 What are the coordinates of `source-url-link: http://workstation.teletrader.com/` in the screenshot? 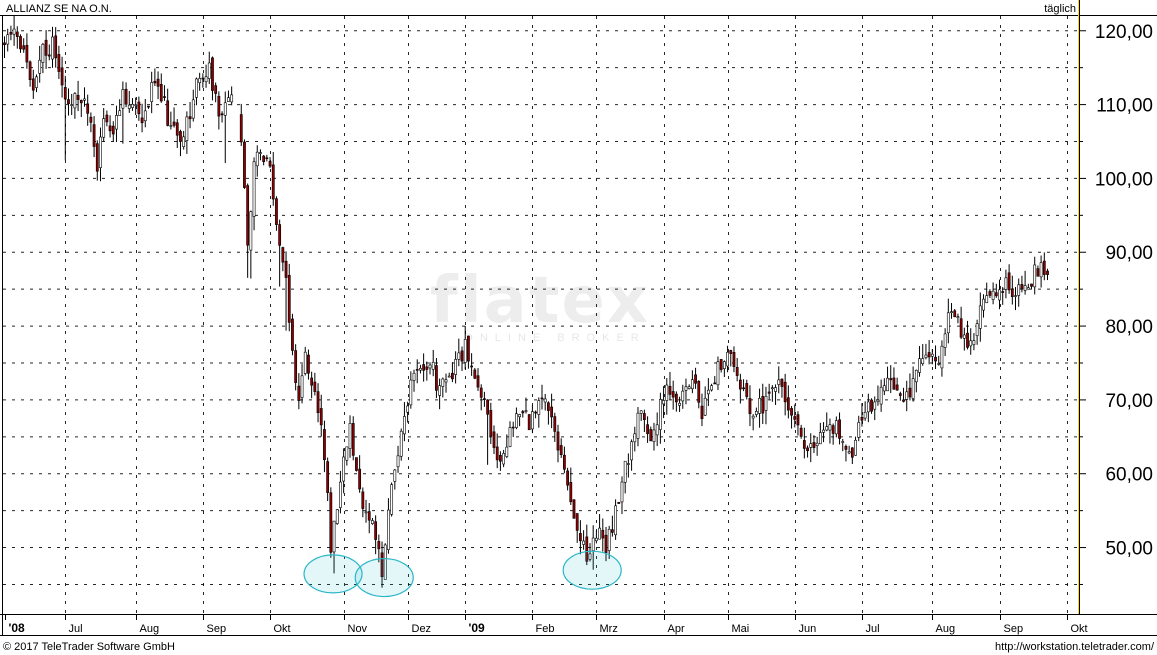 It's located at (1075, 647).